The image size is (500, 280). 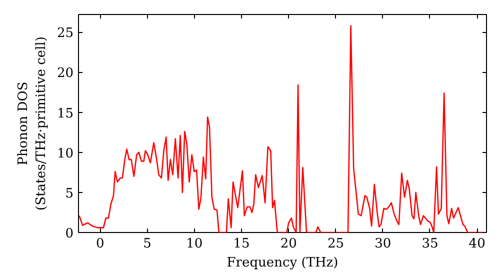 I want to click on y-tick-label: 5, so click(x=69, y=194).